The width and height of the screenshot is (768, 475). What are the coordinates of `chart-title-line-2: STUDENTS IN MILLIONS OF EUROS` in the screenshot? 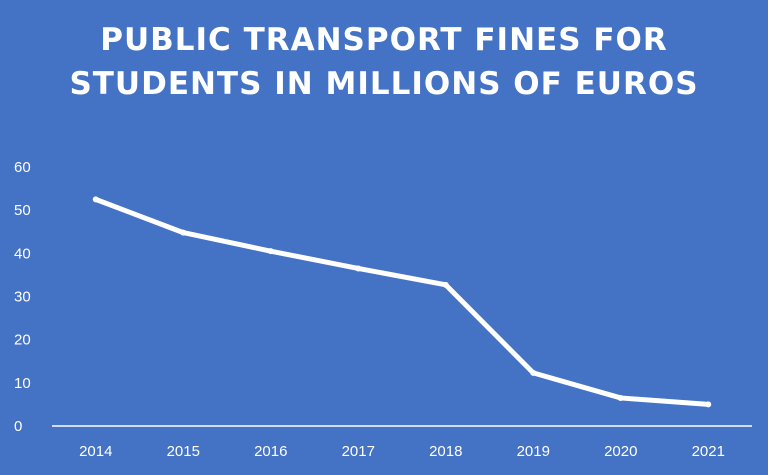 It's located at (384, 84).